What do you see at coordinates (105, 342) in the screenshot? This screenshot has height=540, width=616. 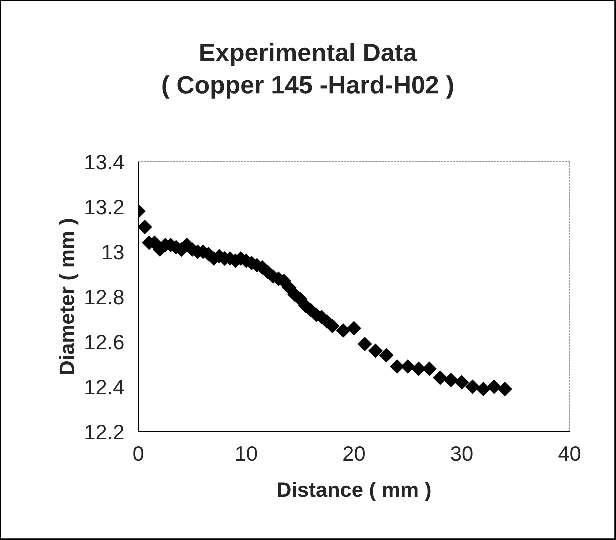 I see `y-tick-label: 12.6` at bounding box center [105, 342].